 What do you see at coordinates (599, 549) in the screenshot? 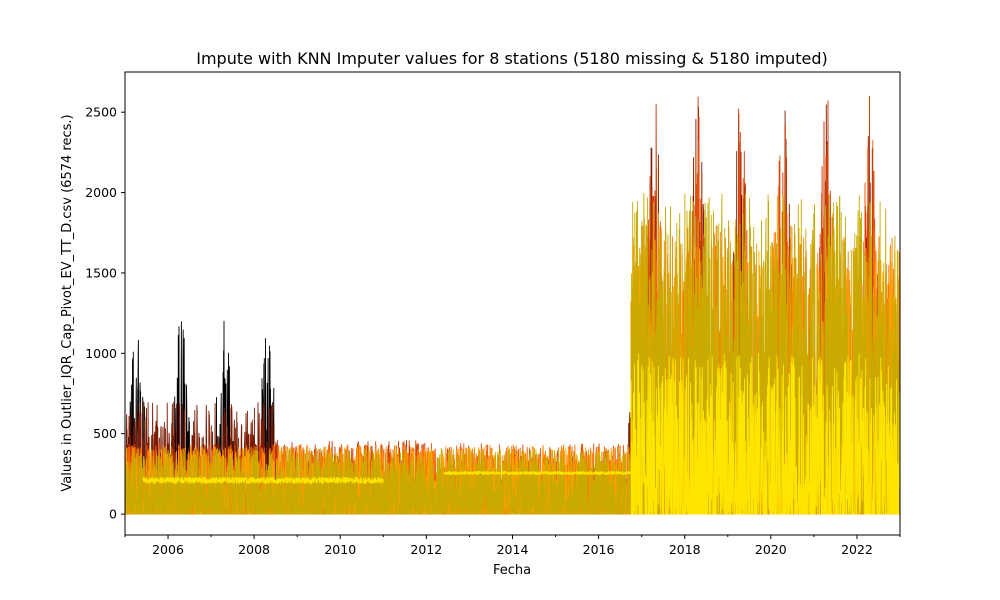
I see `x-tick-label: 2016` at bounding box center [599, 549].